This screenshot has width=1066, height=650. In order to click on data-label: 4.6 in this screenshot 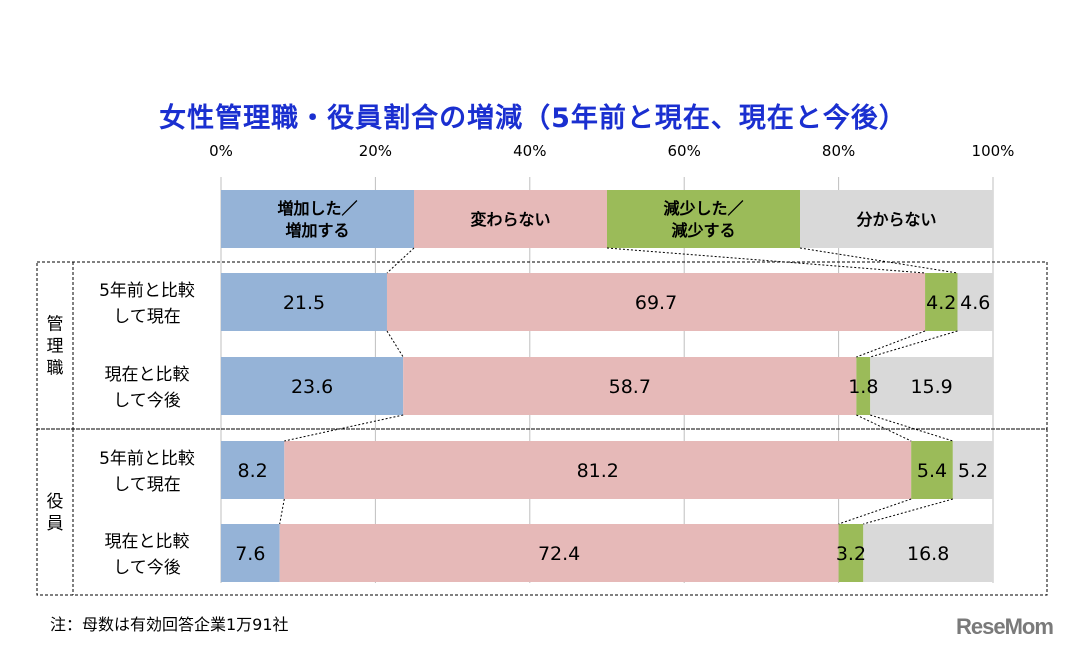, I will do `click(975, 303)`.